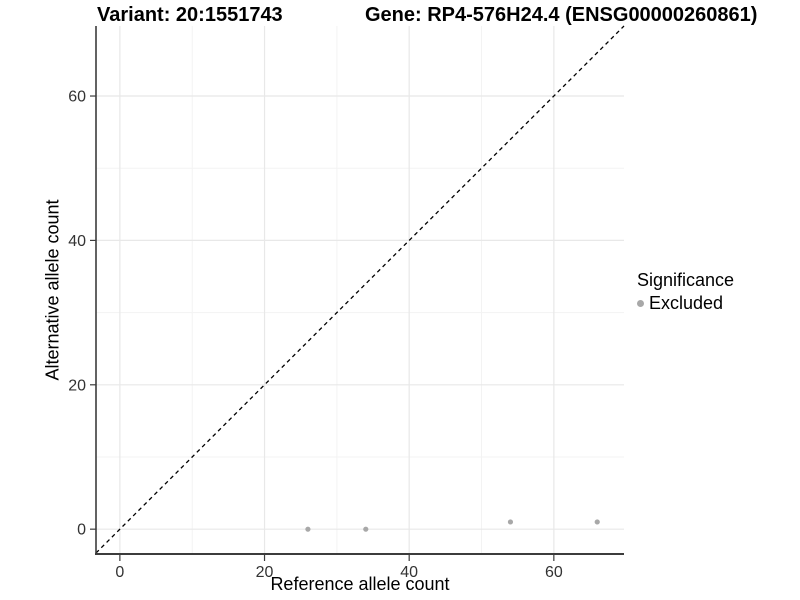 The image size is (800, 600). What do you see at coordinates (452, 525) in the screenshot?
I see `data-points` at bounding box center [452, 525].